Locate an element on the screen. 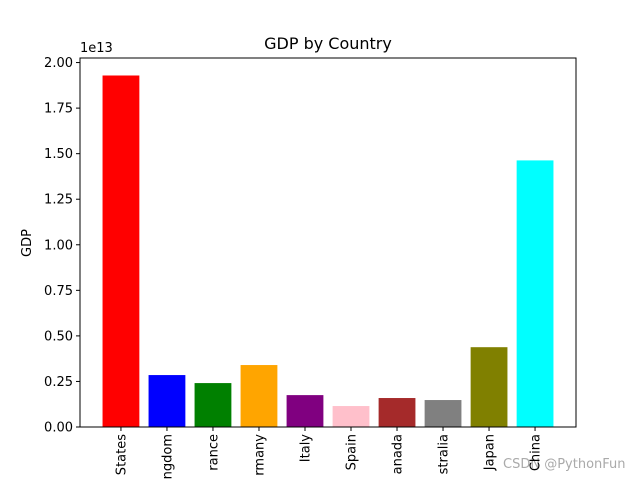 This screenshot has height=480, width=640. x-tick-label: rmany is located at coordinates (259, 455).